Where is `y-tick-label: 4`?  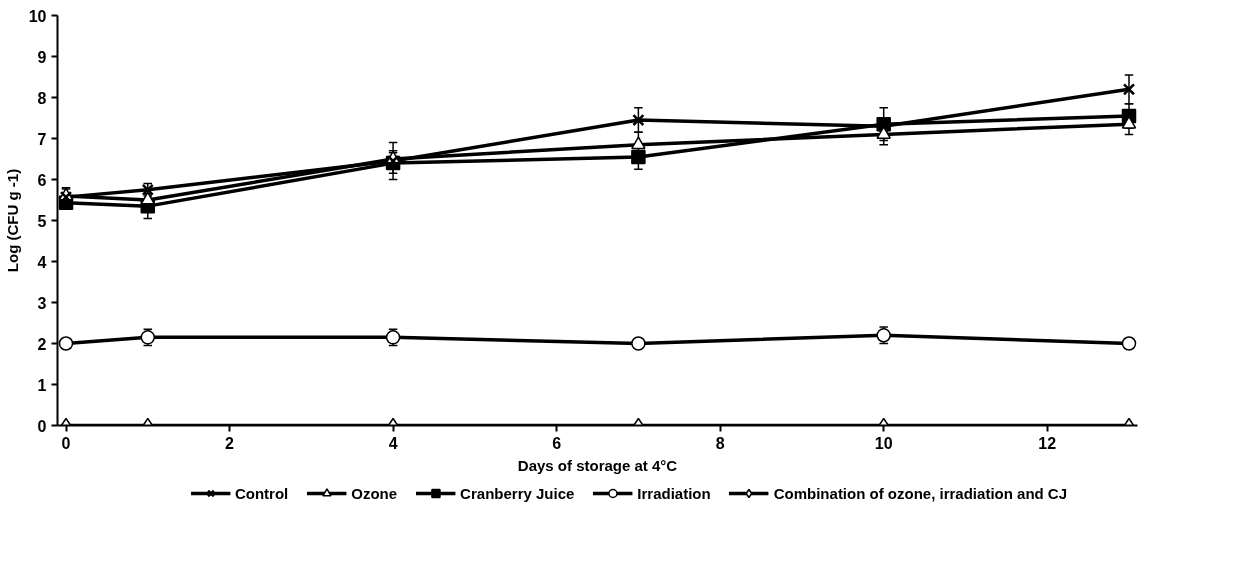
y-tick-label: 4 is located at coordinates (42, 262).